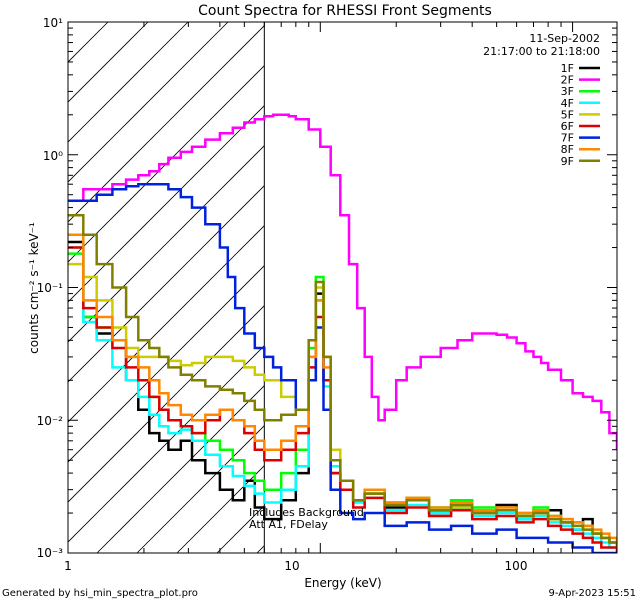  What do you see at coordinates (567, 161) in the screenshot?
I see `legend-label-9F: 9F` at bounding box center [567, 161].